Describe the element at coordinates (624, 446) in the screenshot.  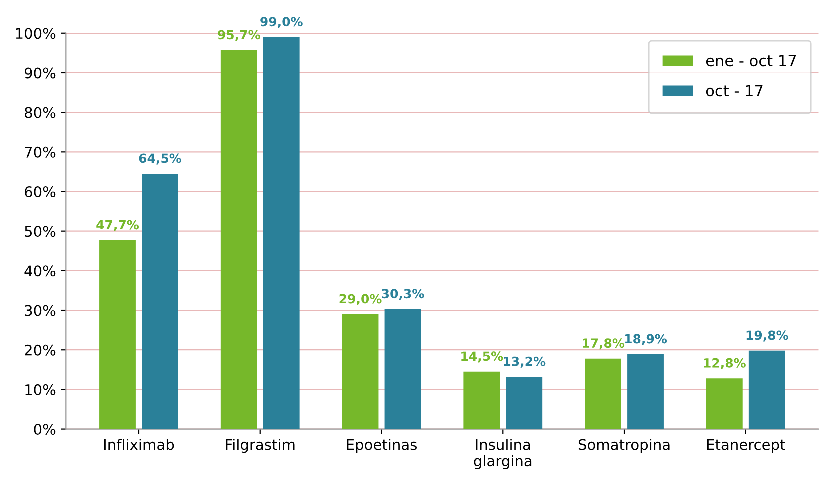
I see `x-tick-label: Somatropina` at that location.